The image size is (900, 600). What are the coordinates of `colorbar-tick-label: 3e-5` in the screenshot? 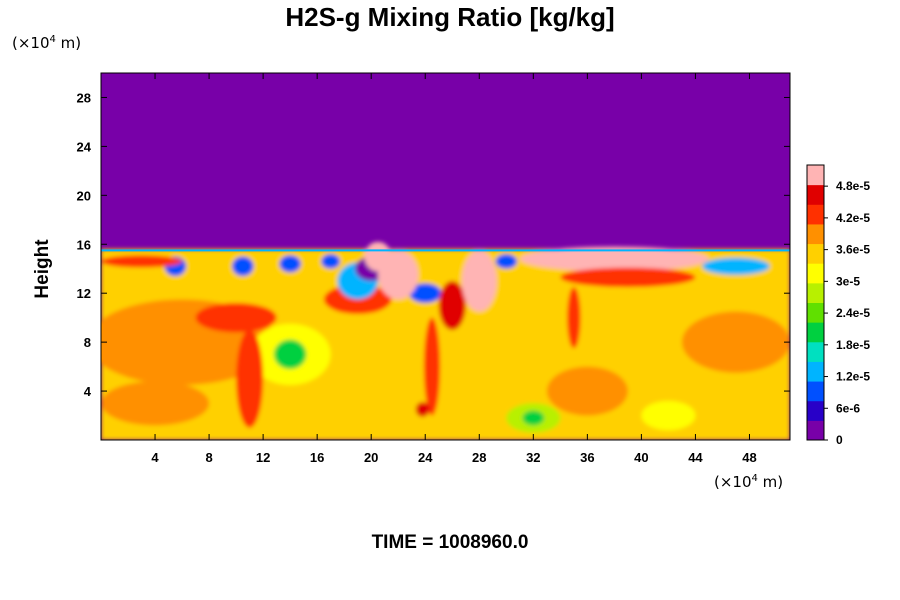 It's located at (848, 281).